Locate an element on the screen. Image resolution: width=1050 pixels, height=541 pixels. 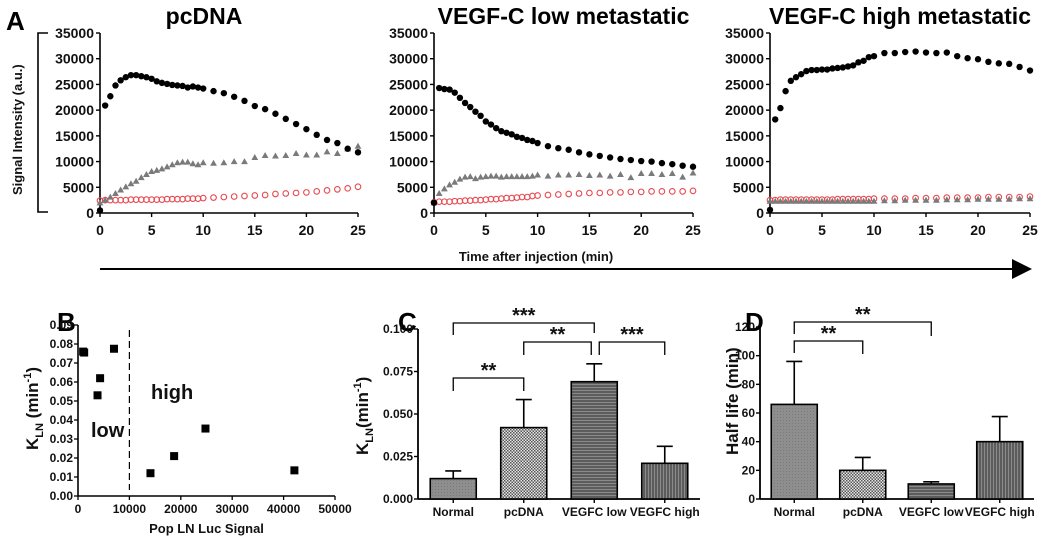
bar-vegfc-low is located at coordinates (931, 491).